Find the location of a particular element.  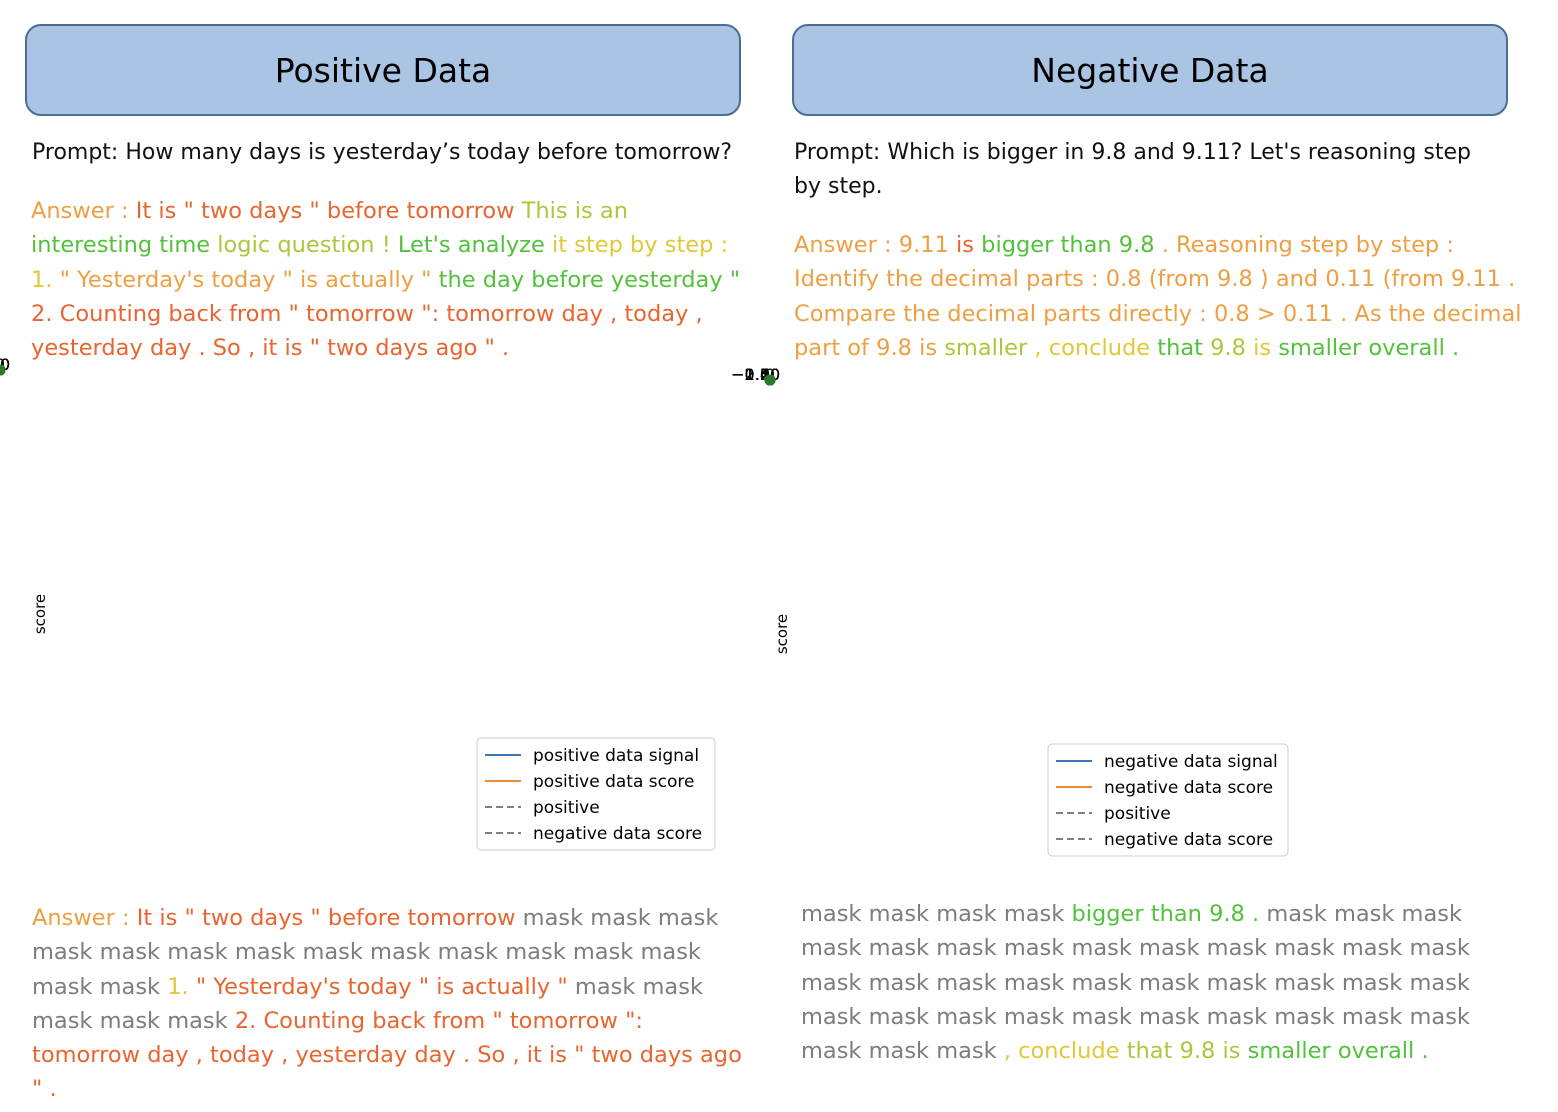

text-segment: This is an is located at coordinates (574, 211).